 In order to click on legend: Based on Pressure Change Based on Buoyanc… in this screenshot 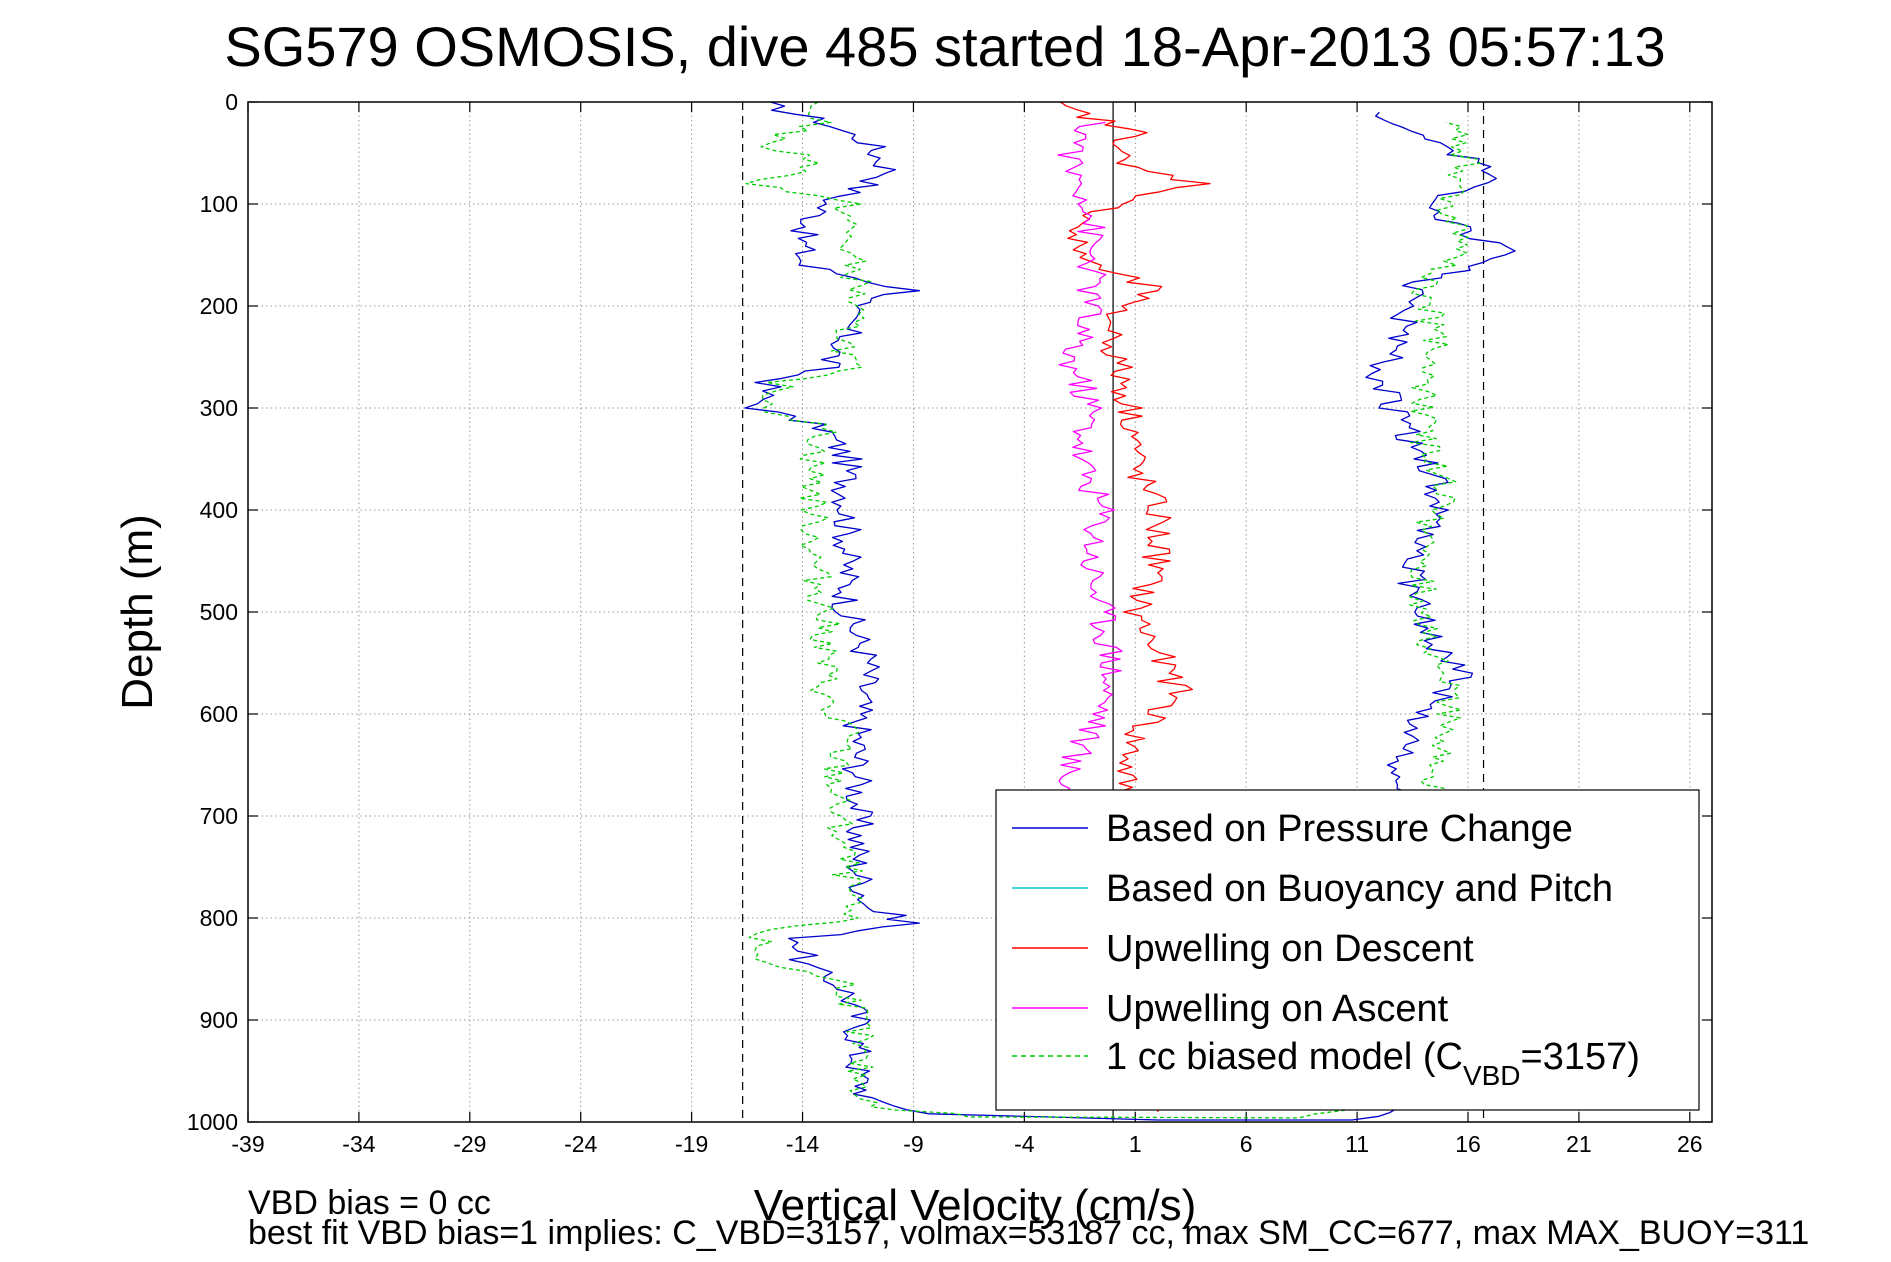, I will do `click(1347, 950)`.